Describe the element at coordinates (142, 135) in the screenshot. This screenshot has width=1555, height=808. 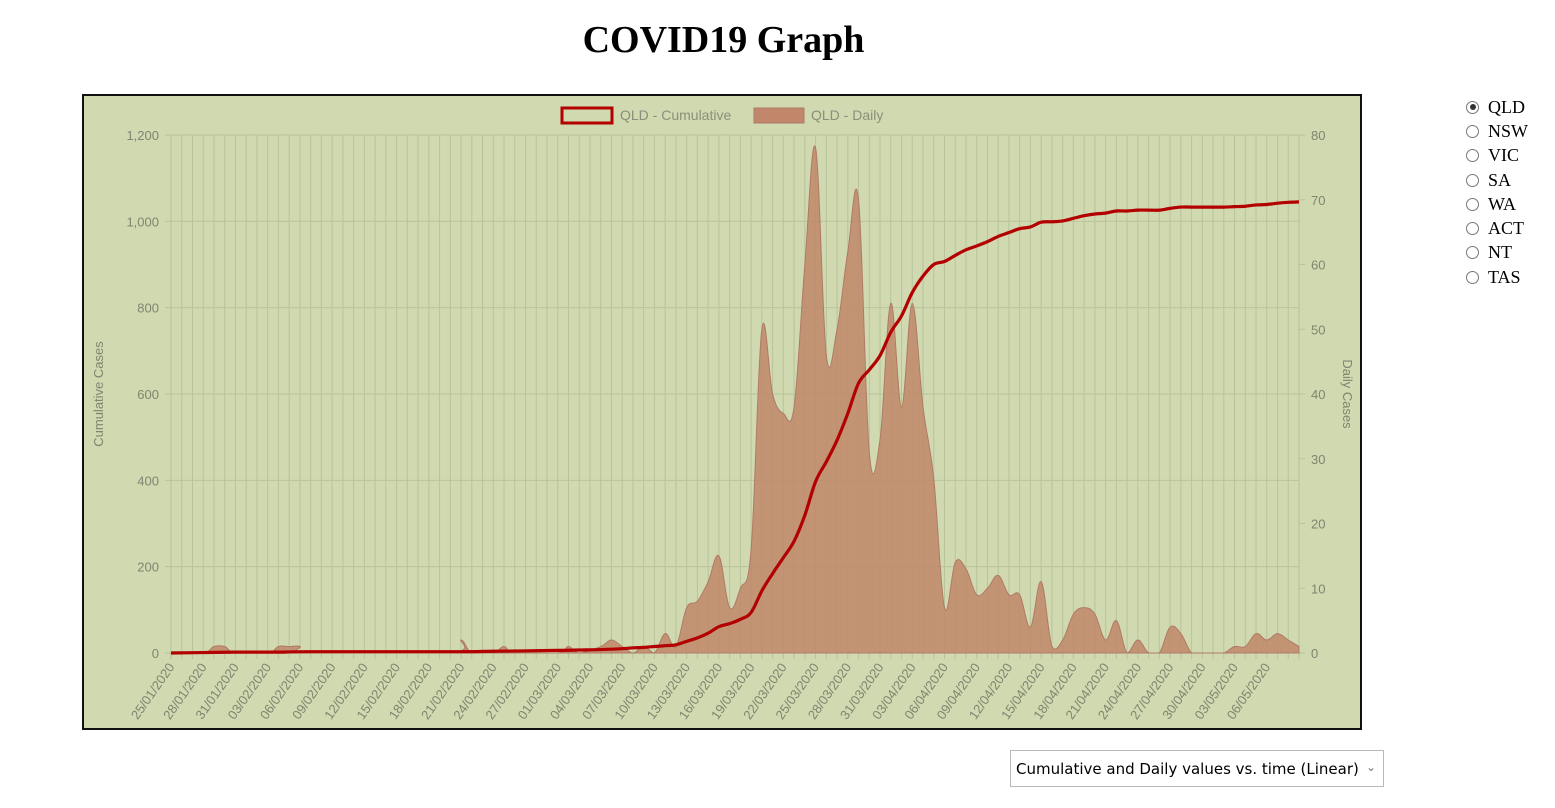
I see `y-left-tick-label: 1,200` at that location.